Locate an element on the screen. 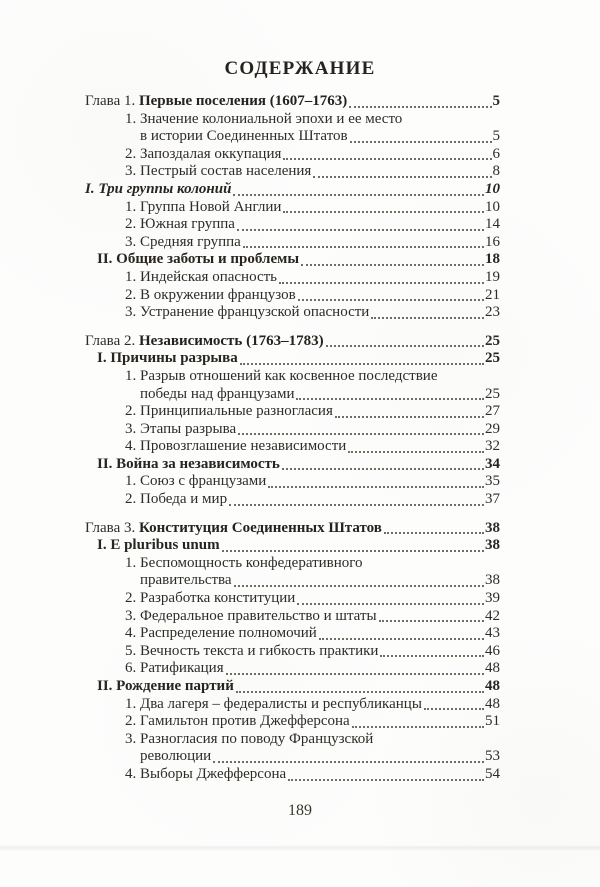 This screenshot has width=600, height=887. toc-entry-text: 4. Провозглашение независимости is located at coordinates (236, 446).